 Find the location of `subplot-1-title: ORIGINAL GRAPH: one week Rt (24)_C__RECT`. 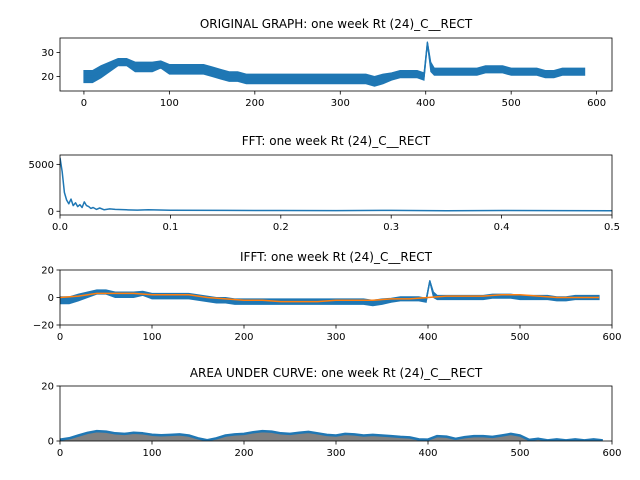

subplot-1-title: ORIGINAL GRAPH: one week Rt (24)_C__RECT is located at coordinates (336, 24).